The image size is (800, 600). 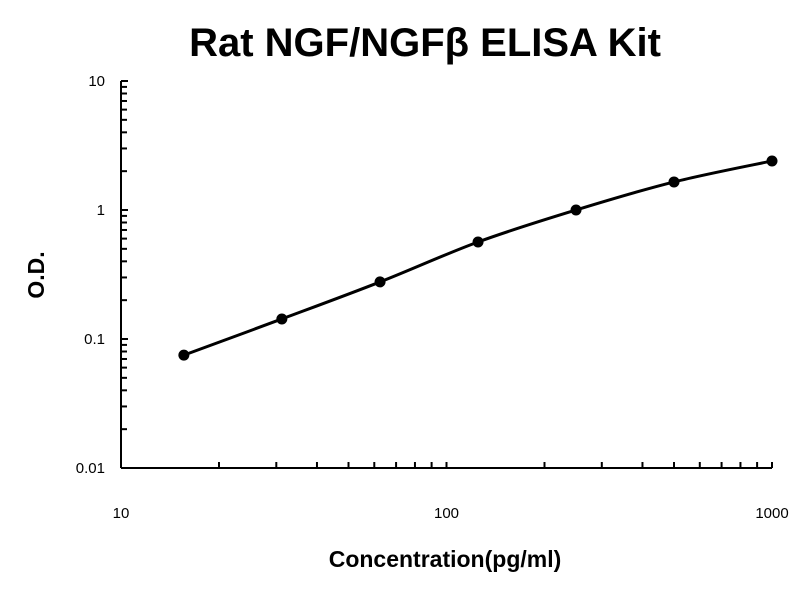 What do you see at coordinates (121, 513) in the screenshot?
I see `x-tick-label: 10` at bounding box center [121, 513].